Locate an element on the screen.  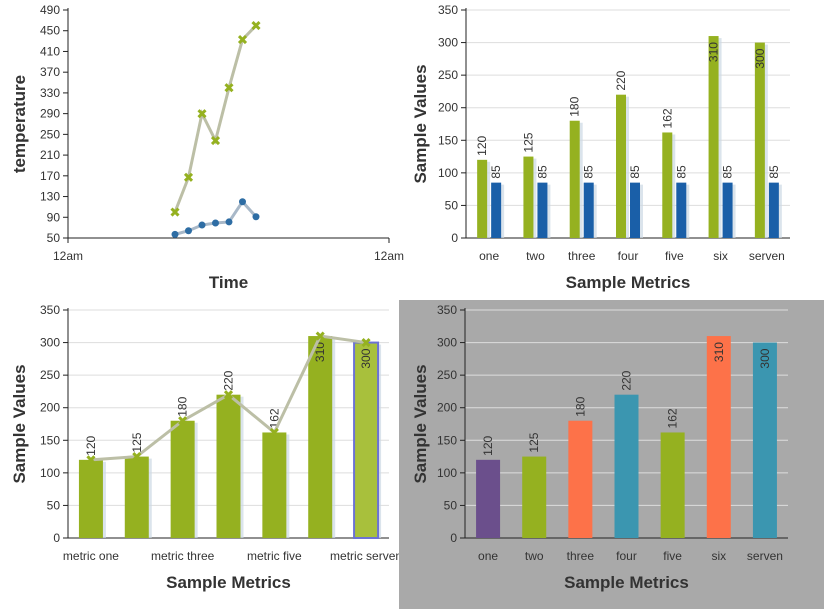
y-tick-label: 170 is located at coordinates (50, 176).